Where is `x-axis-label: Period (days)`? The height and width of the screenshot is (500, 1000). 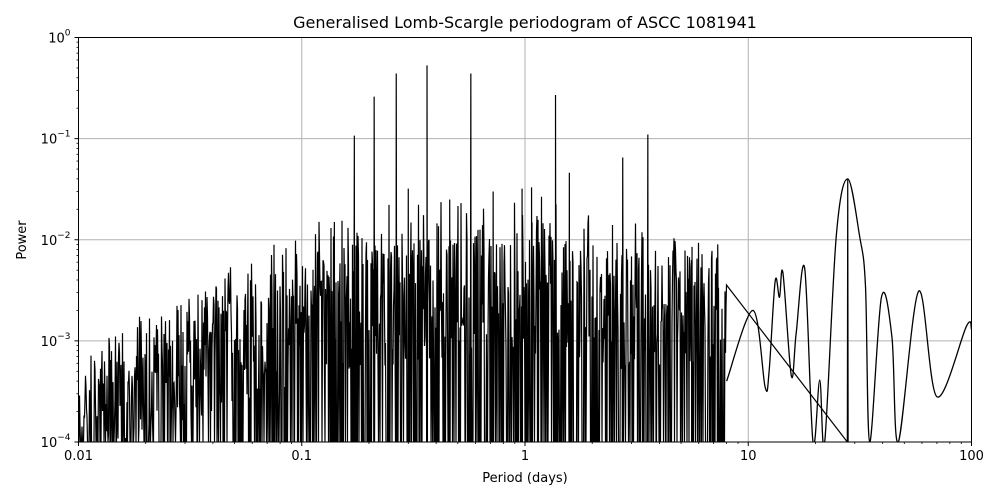
x-axis-label: Period (days) is located at coordinates (525, 478).